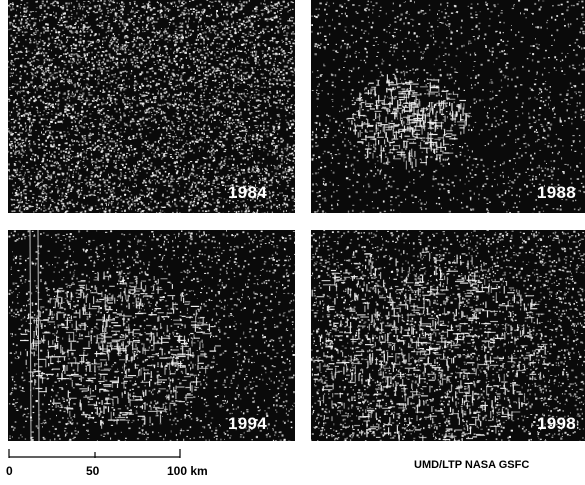  What do you see at coordinates (248, 192) in the screenshot?
I see `year-label: 1984` at bounding box center [248, 192].